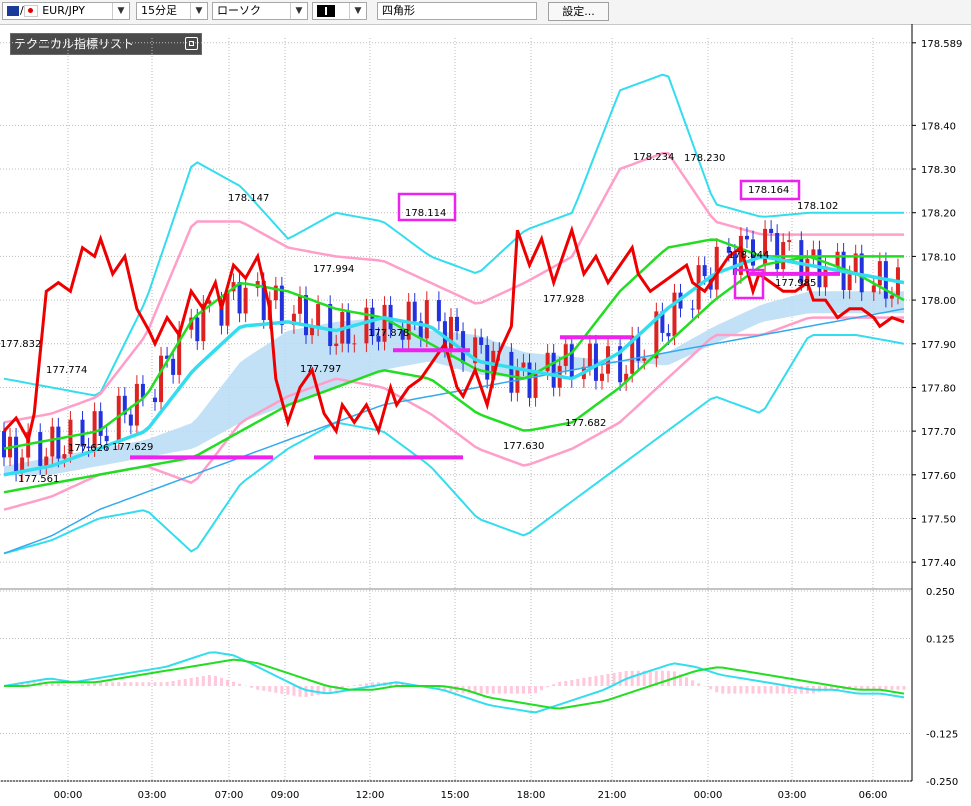 Image resolution: width=971 pixels, height=806 pixels. What do you see at coordinates (20, 344) in the screenshot?
I see `price-label: 177.832` at bounding box center [20, 344].